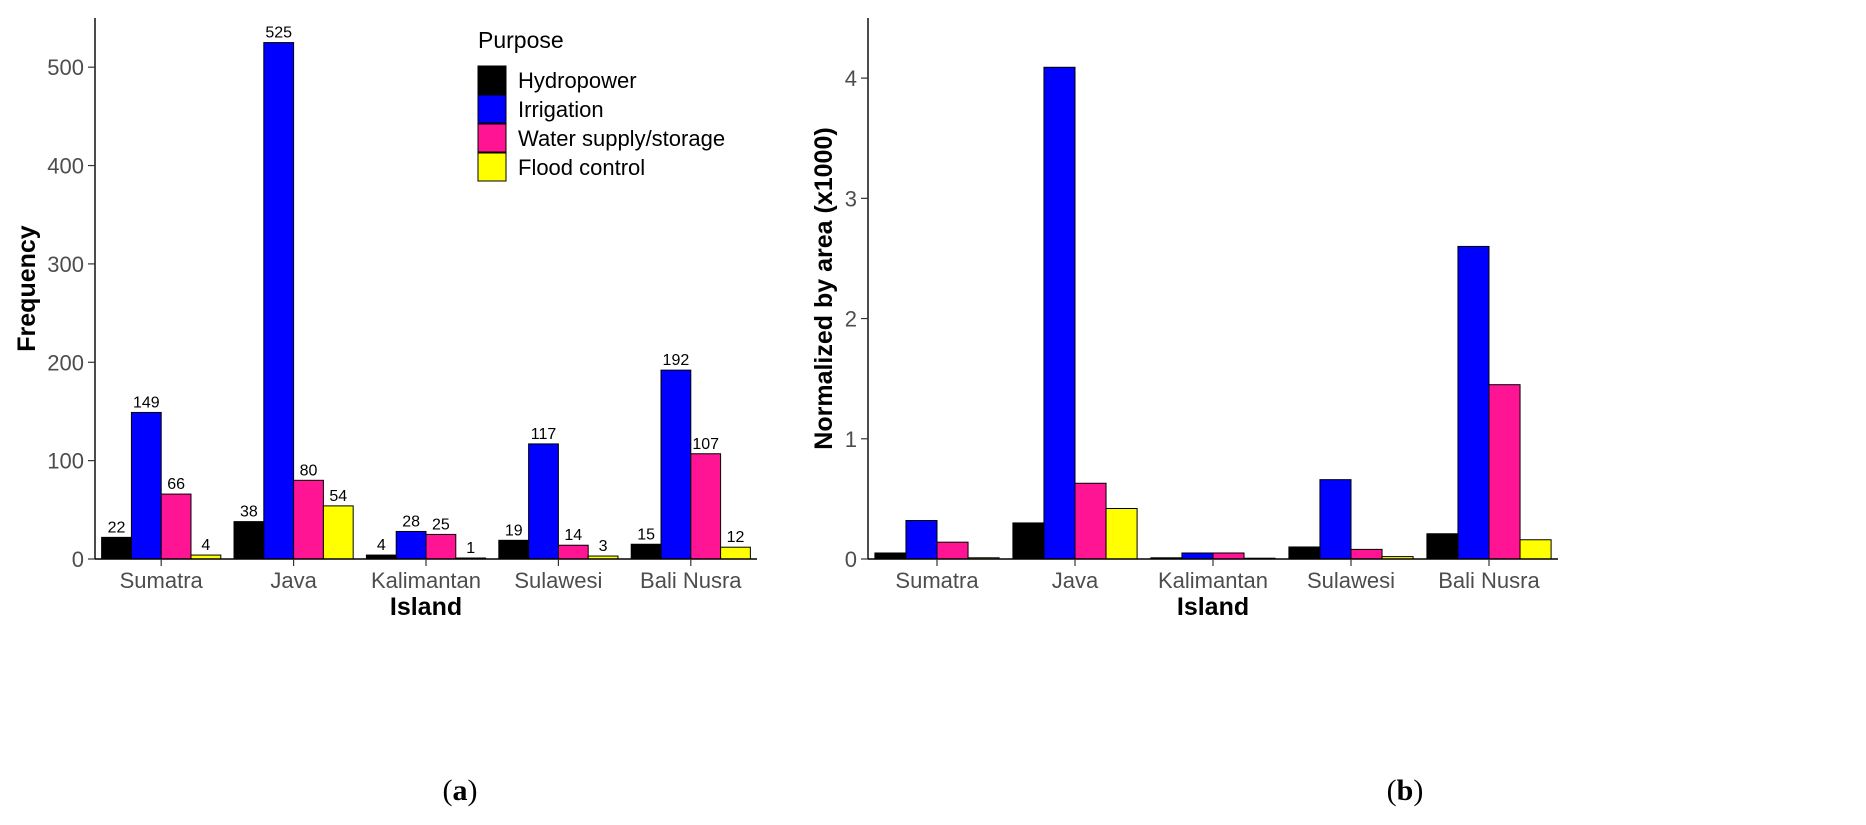 The image size is (1866, 825). I want to click on value-label-hydropower-1: 38, so click(249, 512).